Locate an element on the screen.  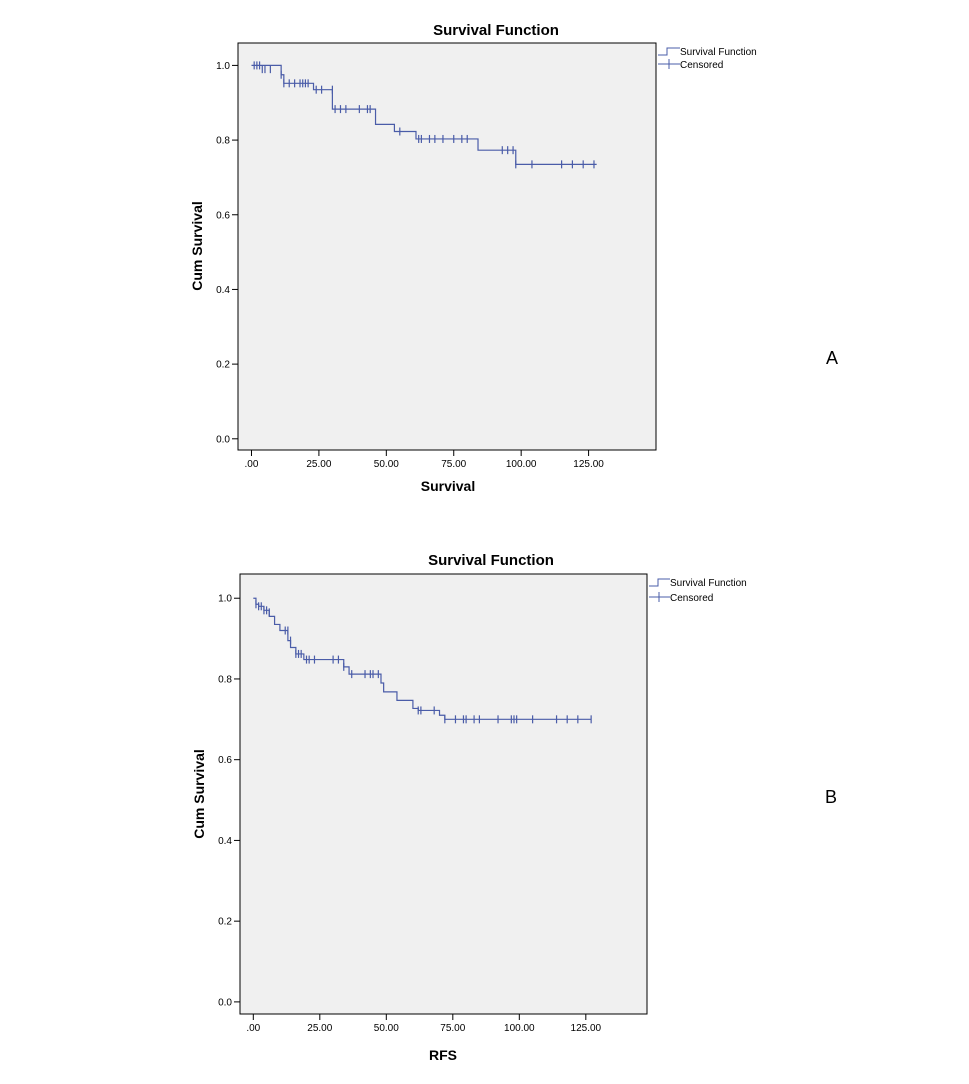
chart-a-ytick-label: 0.8 is located at coordinates (223, 141).